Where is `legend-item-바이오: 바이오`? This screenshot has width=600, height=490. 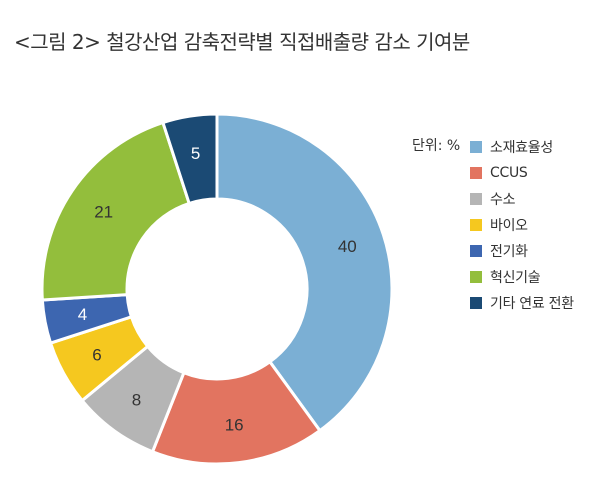 legend-item-바이오: 바이오 is located at coordinates (522, 225).